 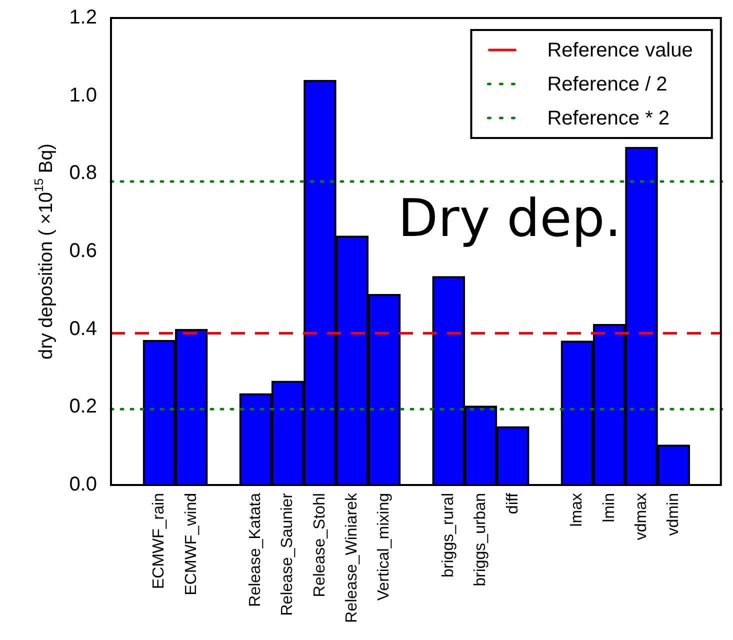 What do you see at coordinates (352, 557) in the screenshot?
I see `x-tick-label: Release_Winiarek` at bounding box center [352, 557].